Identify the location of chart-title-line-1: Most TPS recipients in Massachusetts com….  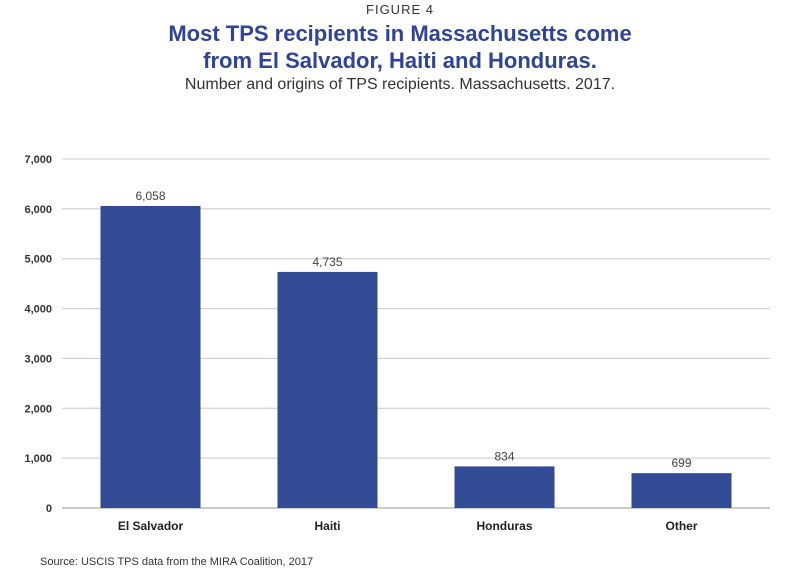
(400, 33).